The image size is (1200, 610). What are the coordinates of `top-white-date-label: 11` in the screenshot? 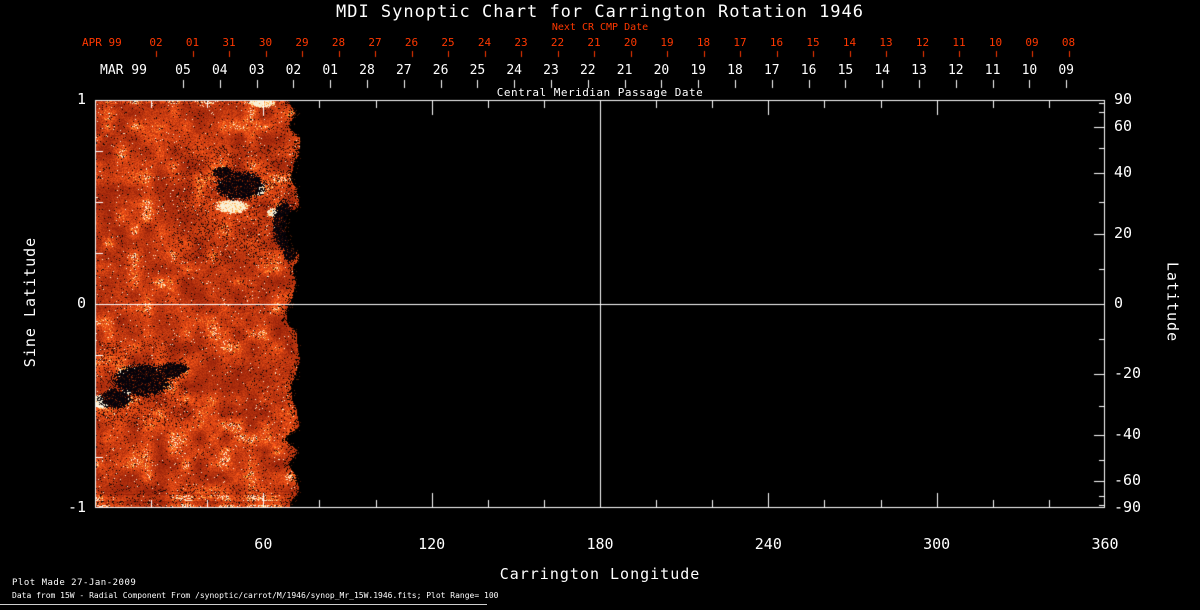 It's located at (992, 70).